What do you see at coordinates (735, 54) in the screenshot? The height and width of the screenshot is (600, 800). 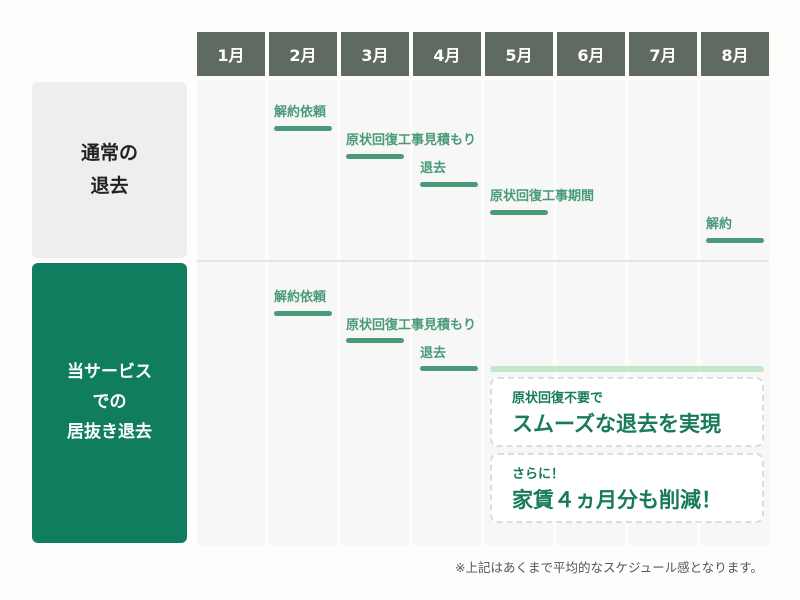 I see `month-header: 8月` at bounding box center [735, 54].